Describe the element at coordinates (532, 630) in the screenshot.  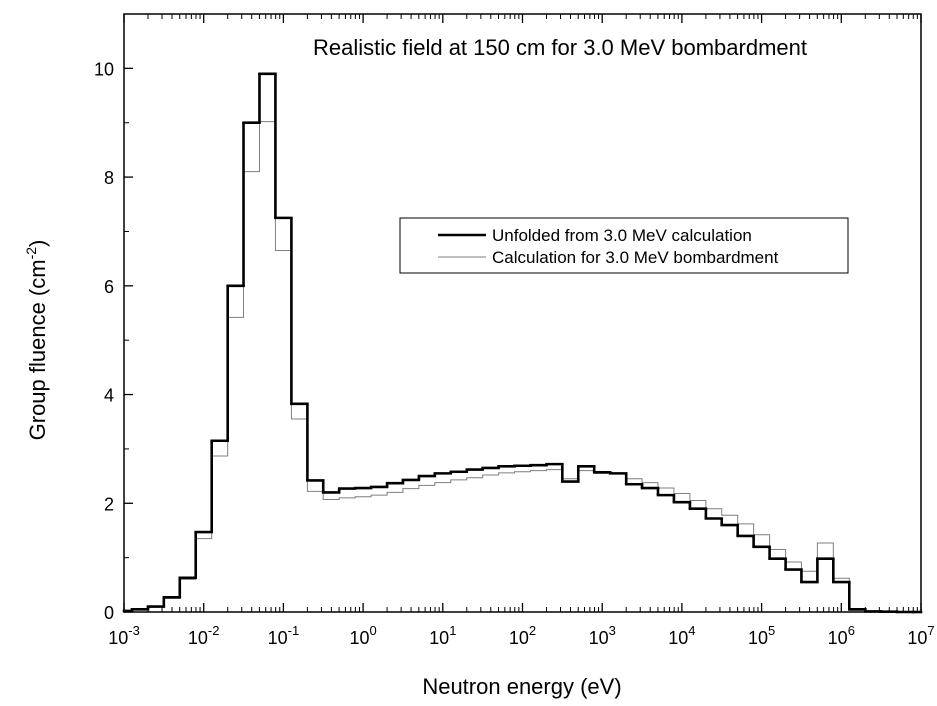
I see `x-tick-exponent: 2` at that location.